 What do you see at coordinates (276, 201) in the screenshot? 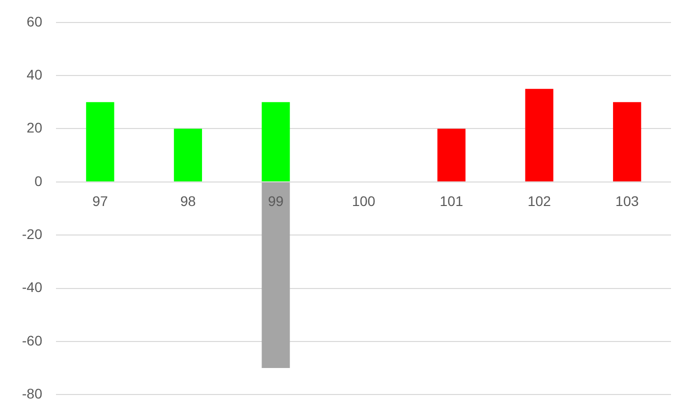
I see `x-tick-label: 99` at bounding box center [276, 201].